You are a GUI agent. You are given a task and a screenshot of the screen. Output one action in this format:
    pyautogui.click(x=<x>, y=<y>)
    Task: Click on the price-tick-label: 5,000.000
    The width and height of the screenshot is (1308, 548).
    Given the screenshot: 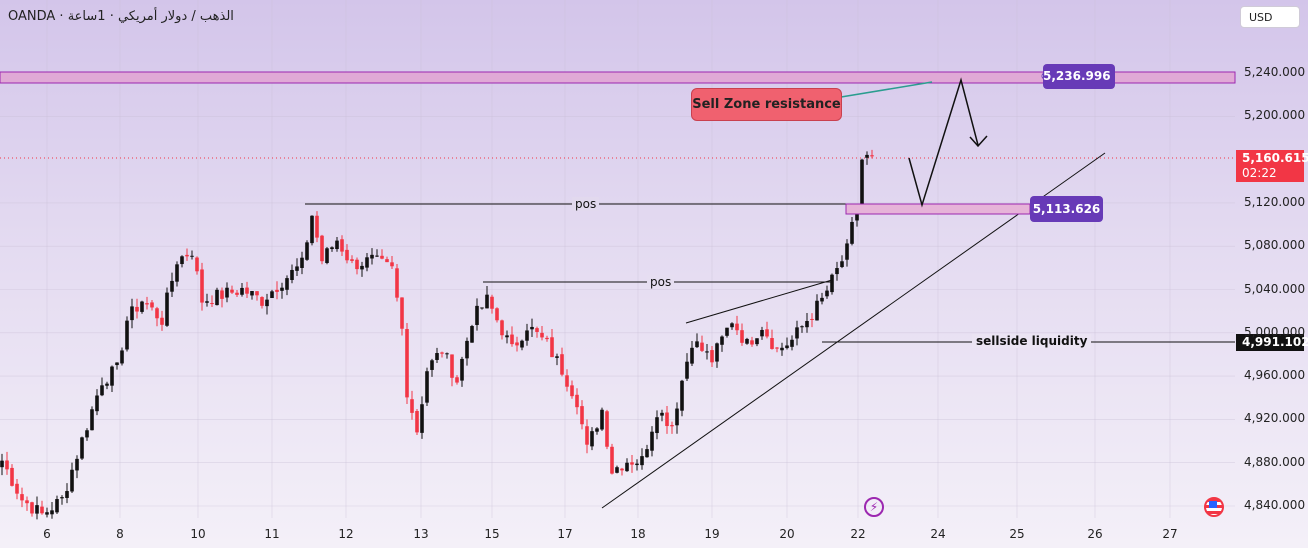 What is the action you would take?
    pyautogui.click(x=1275, y=331)
    